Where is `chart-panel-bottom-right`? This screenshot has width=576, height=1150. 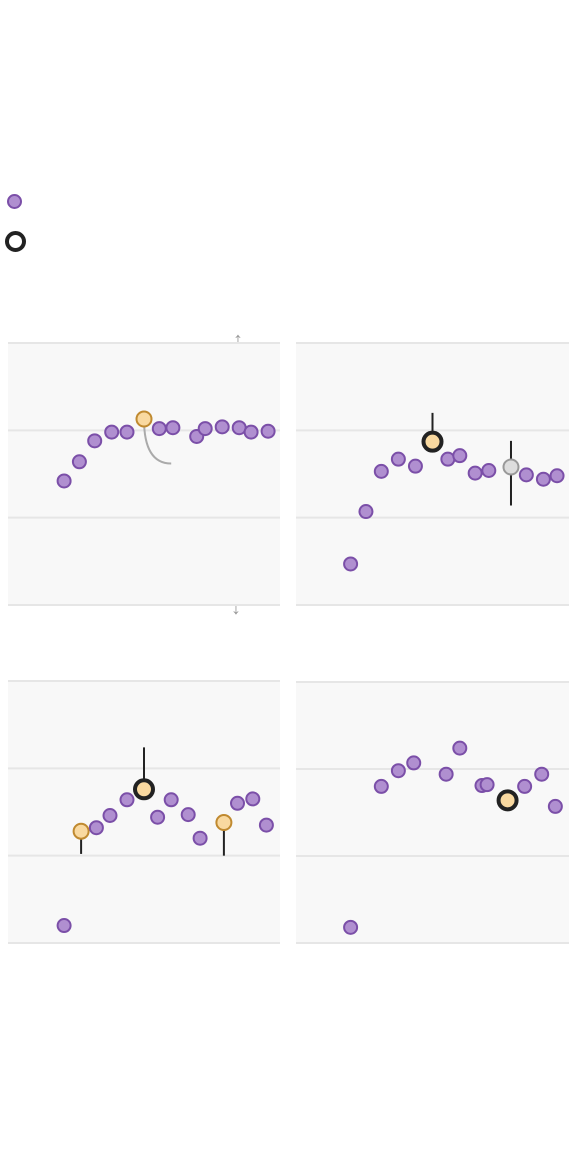 chart-panel-bottom-right is located at coordinates (432, 812).